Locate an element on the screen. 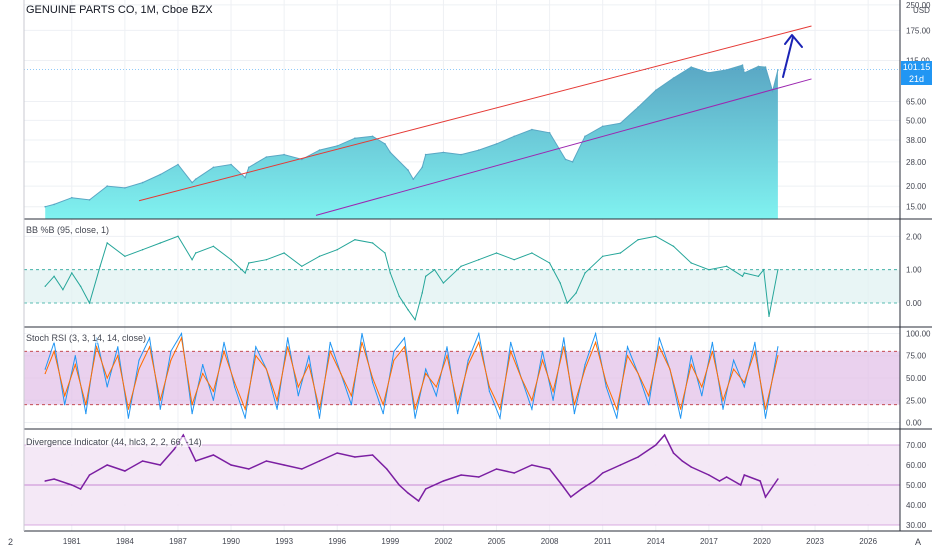 Image resolution: width=932 pixels, height=550 pixels. x-tick-label: 2023 is located at coordinates (815, 541).